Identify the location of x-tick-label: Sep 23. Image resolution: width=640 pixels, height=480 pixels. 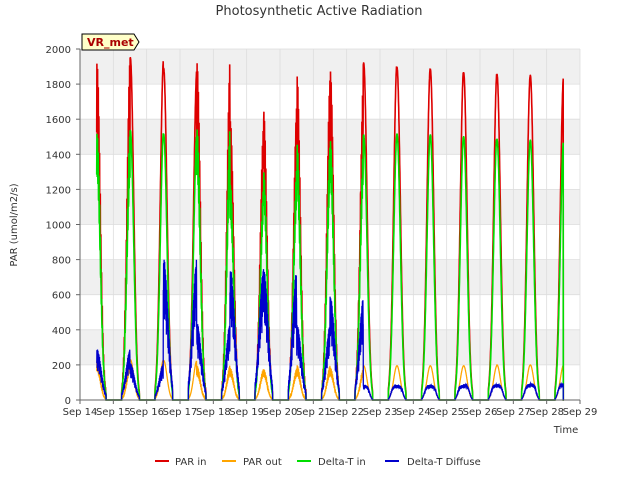
(380, 412).